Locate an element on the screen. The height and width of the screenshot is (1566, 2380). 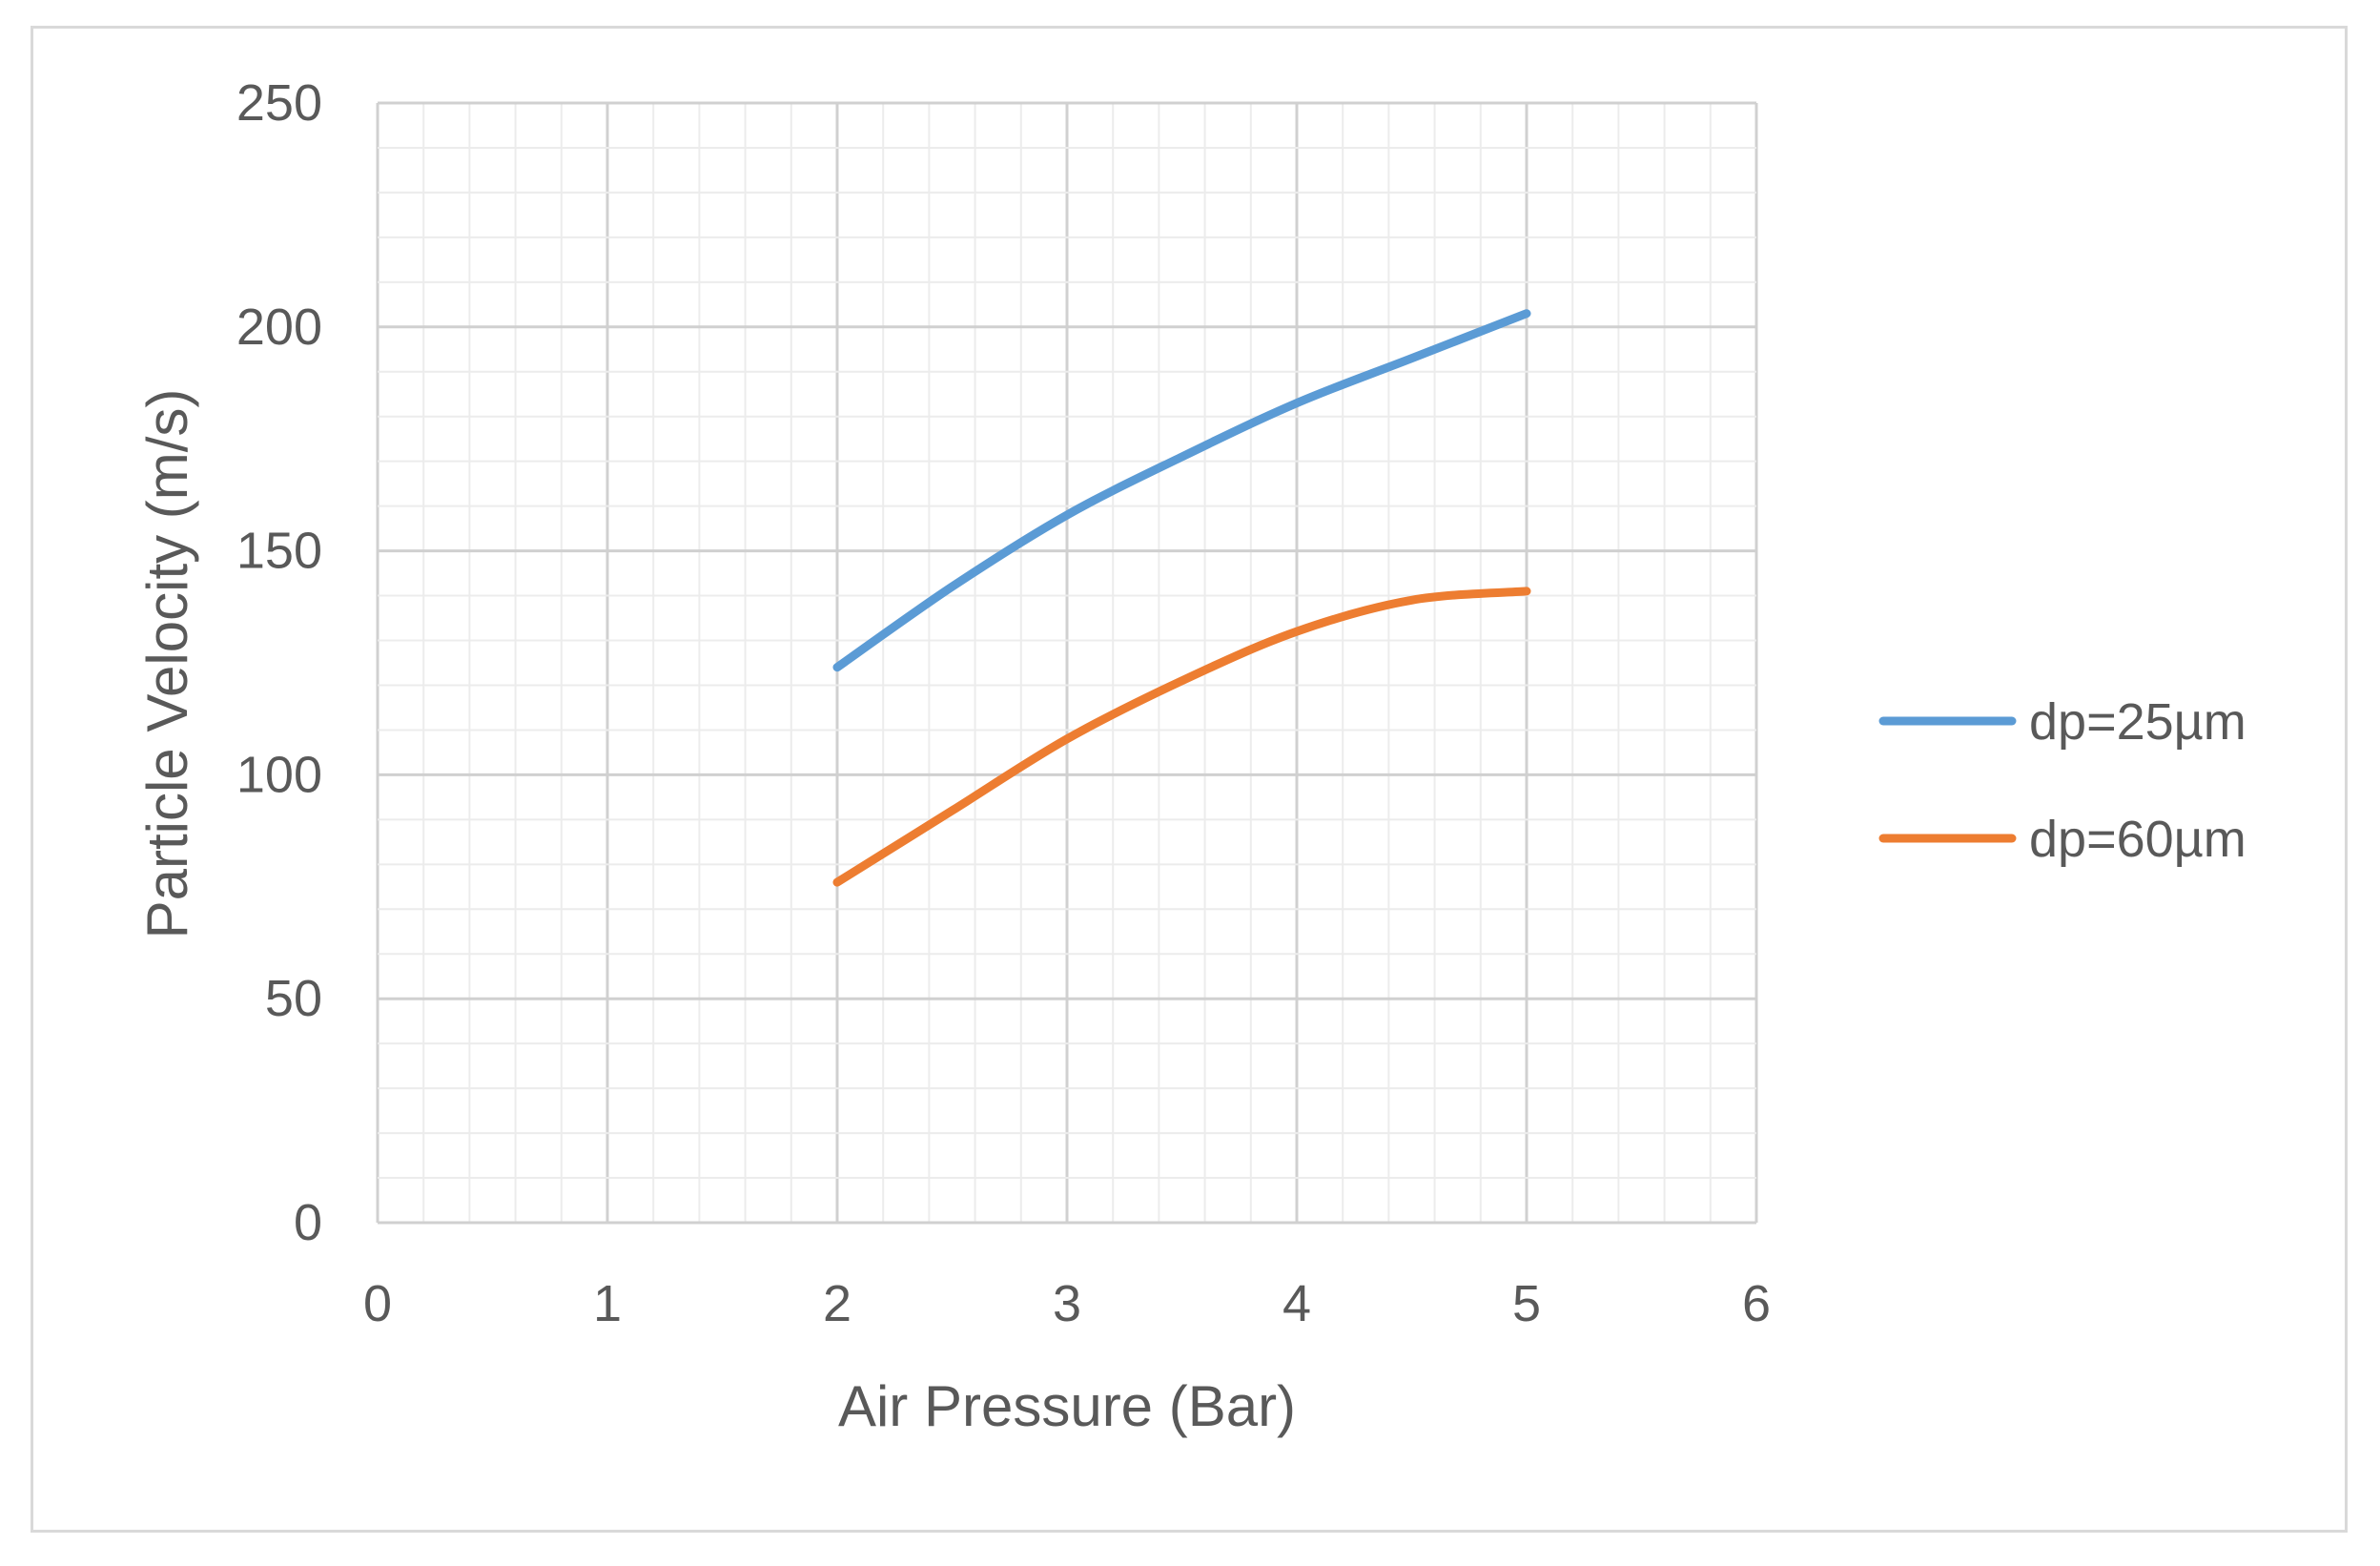
x-tick-label: 2 is located at coordinates (837, 1303).